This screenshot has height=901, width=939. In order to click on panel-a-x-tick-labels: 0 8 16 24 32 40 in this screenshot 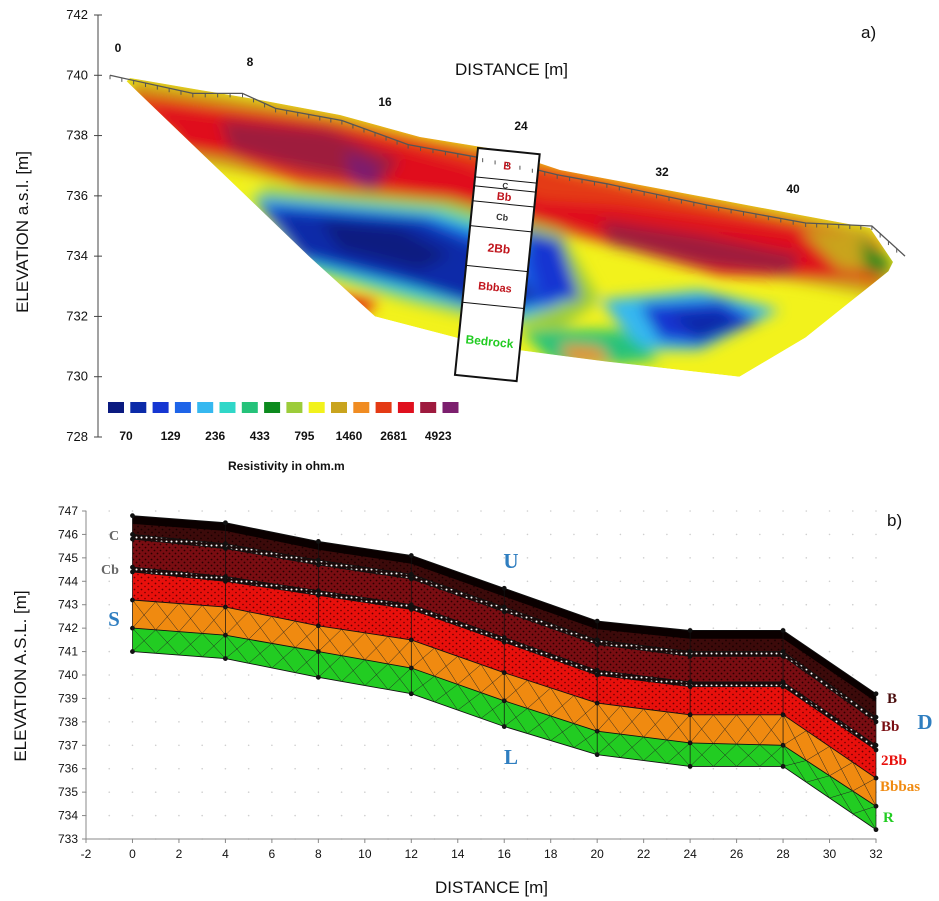, I will do `click(457, 118)`.